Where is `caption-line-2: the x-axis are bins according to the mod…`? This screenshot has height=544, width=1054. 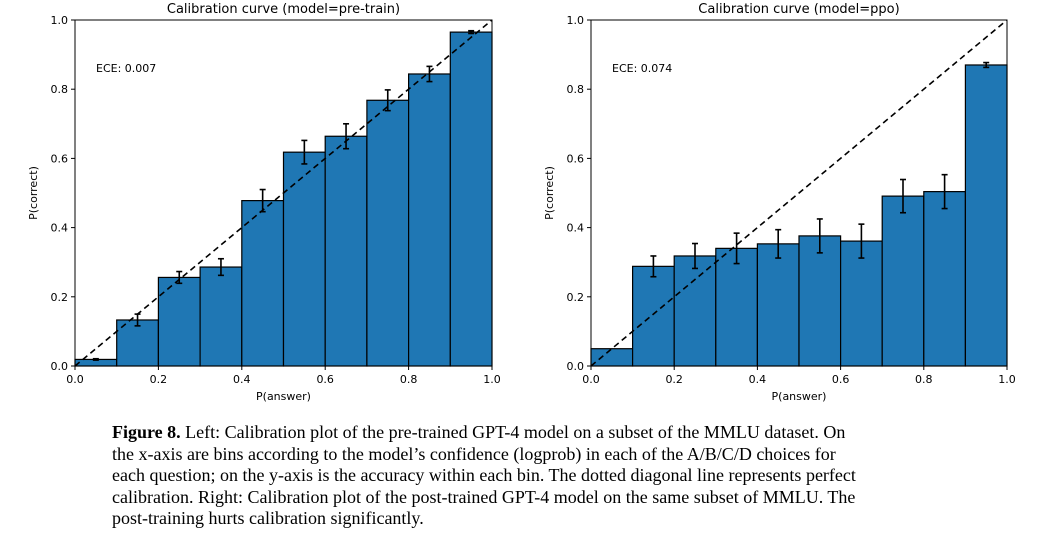 caption-line-2: the x-axis are bins according to the mod… is located at coordinates (474, 453).